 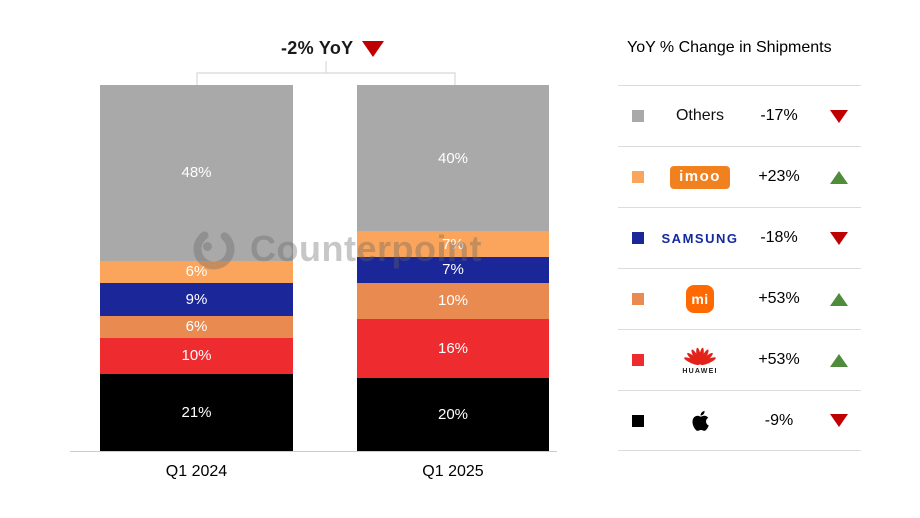 I want to click on bar-segment-samsung: 9%, so click(x=196, y=299).